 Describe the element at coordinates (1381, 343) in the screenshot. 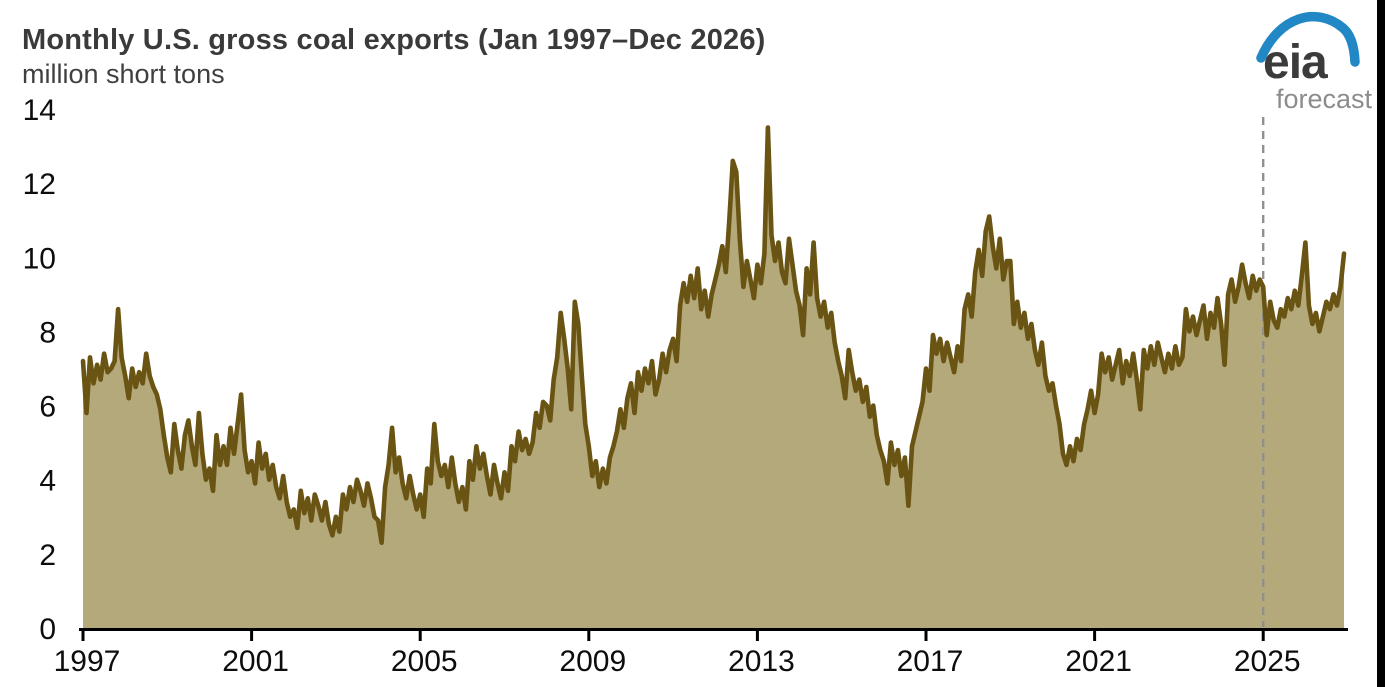

I see `right-edge-strip` at that location.